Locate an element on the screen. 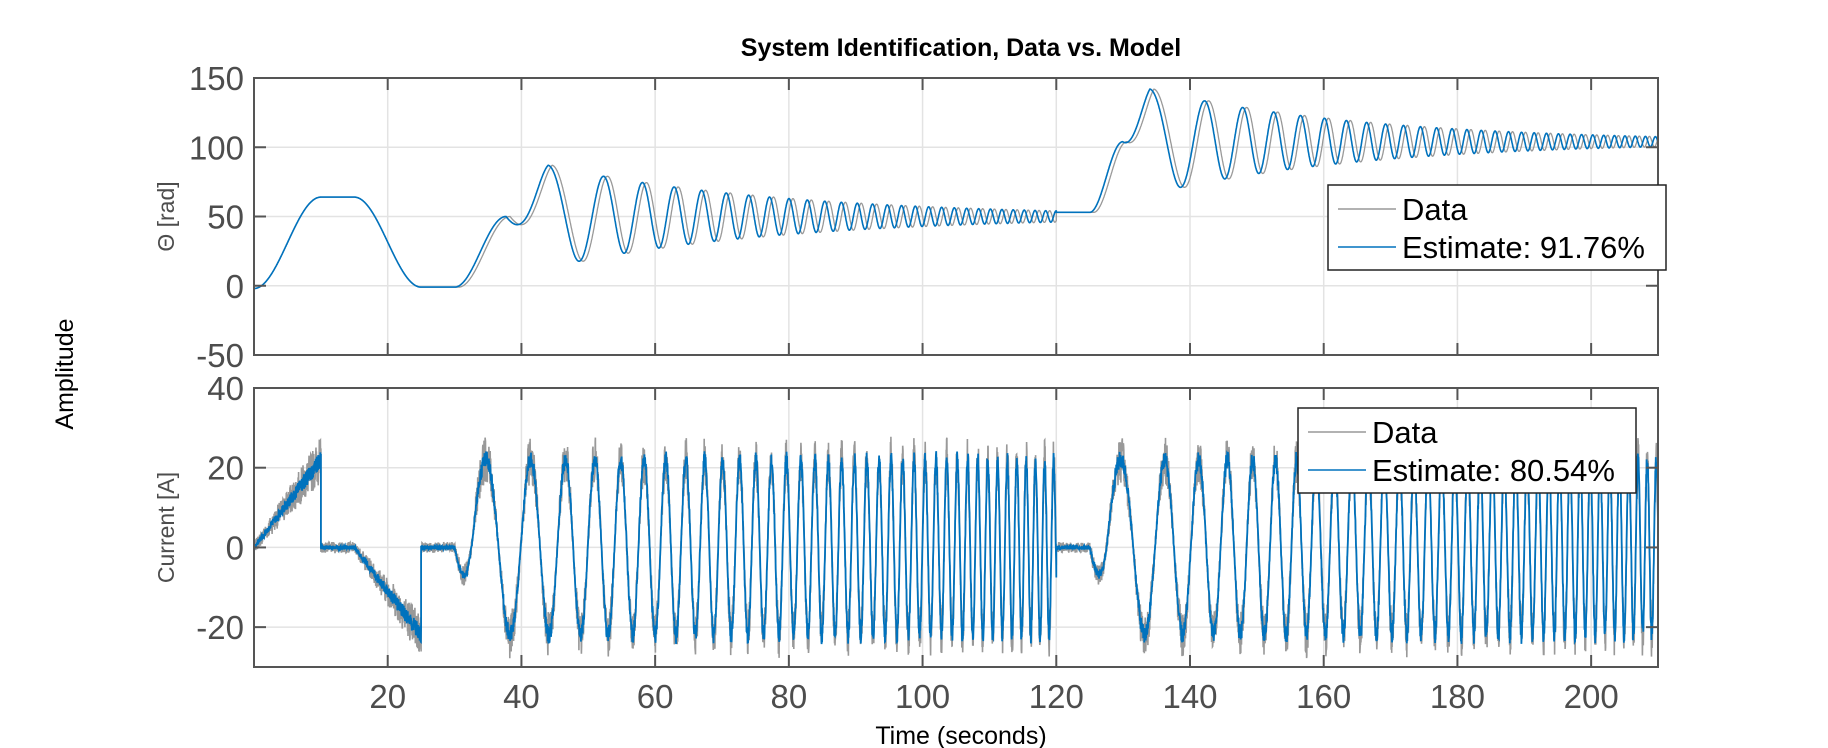  x-tick-labels: 20 40 60 80 100 120 140 160 180 200 is located at coordinates (993, 696).